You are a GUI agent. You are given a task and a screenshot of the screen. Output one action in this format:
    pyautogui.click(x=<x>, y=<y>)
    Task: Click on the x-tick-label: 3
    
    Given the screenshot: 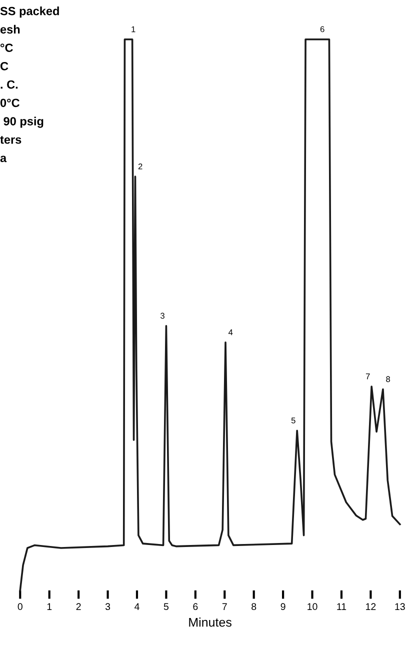 What is the action you would take?
    pyautogui.click(x=107, y=606)
    